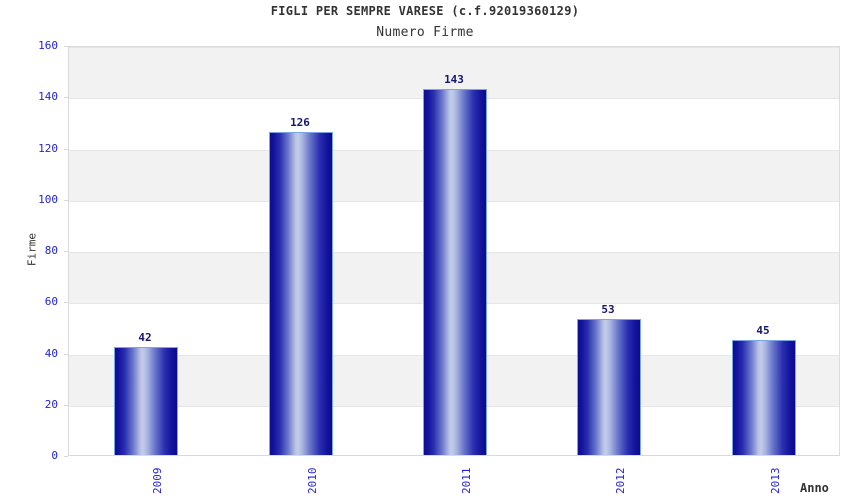 The height and width of the screenshot is (500, 850). Describe the element at coordinates (312, 481) in the screenshot. I see `x-tick-label: 2010` at that location.